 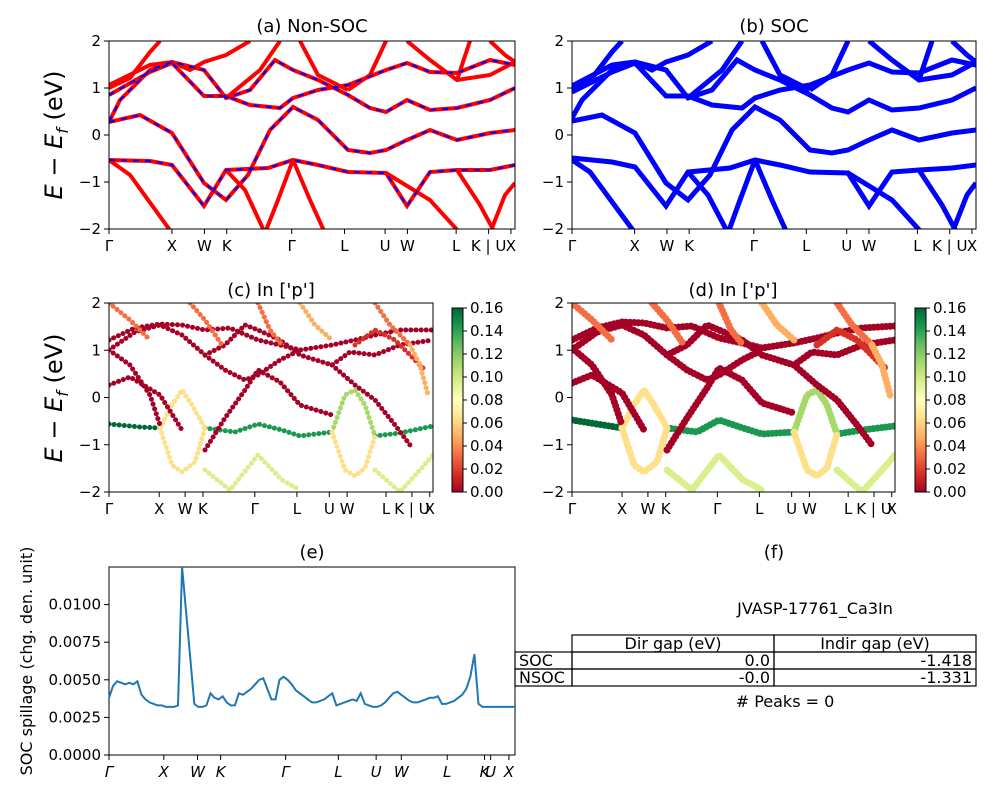 What do you see at coordinates (75, 605) in the screenshot?
I see `y-tick-label: 0.0100` at bounding box center [75, 605].